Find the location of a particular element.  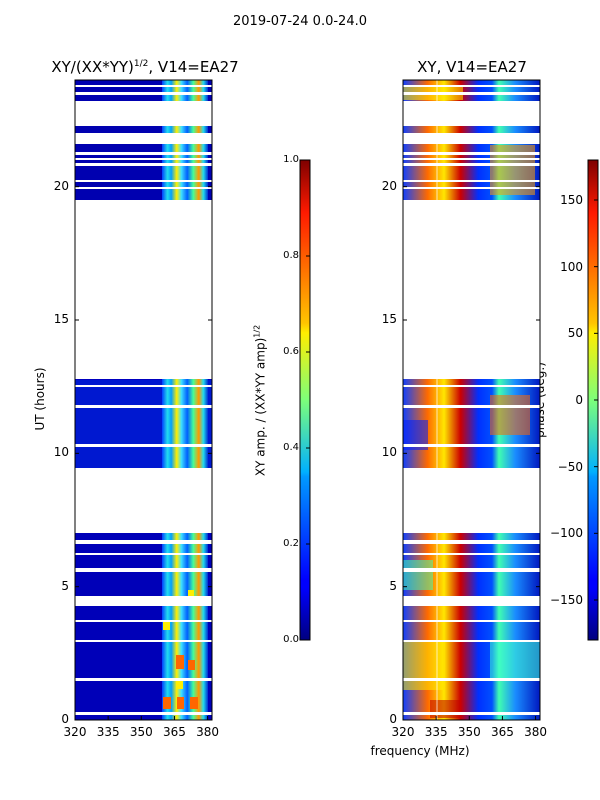

phase-cb-tick-label: 100 is located at coordinates (571, 266).